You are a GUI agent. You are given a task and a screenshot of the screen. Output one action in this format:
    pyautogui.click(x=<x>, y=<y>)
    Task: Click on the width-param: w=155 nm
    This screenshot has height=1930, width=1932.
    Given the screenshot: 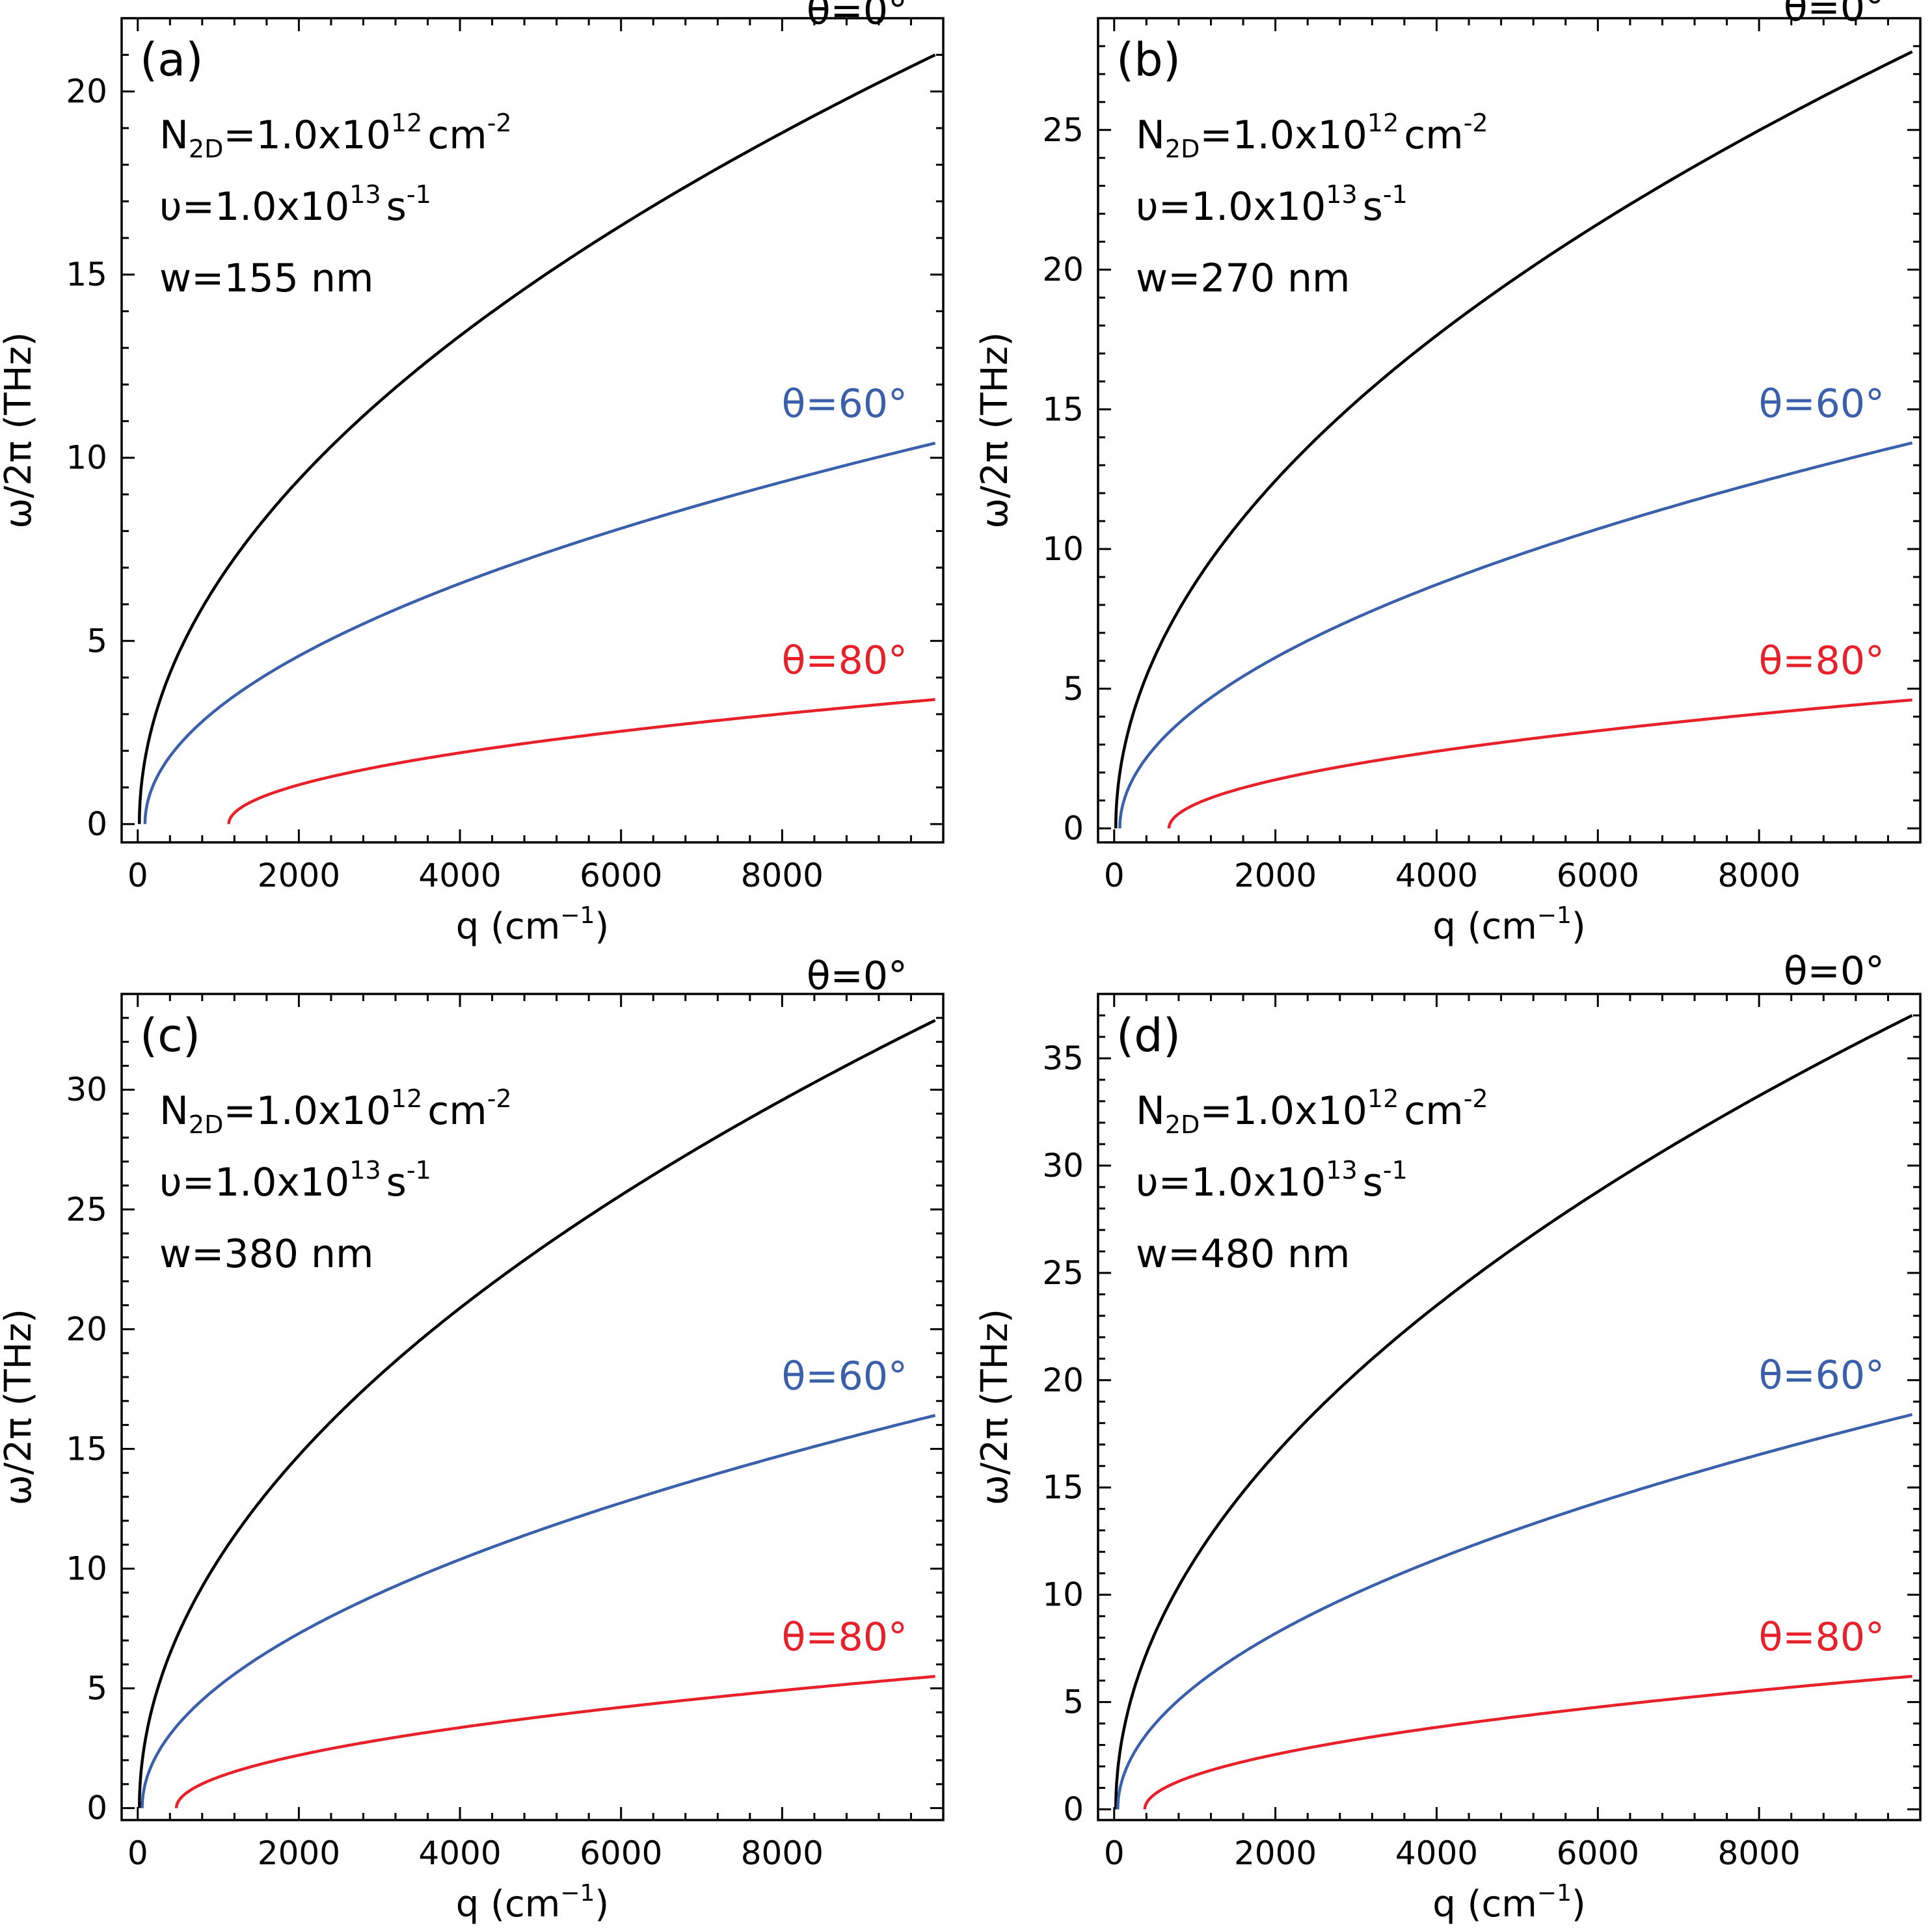 What is the action you would take?
    pyautogui.click(x=266, y=278)
    